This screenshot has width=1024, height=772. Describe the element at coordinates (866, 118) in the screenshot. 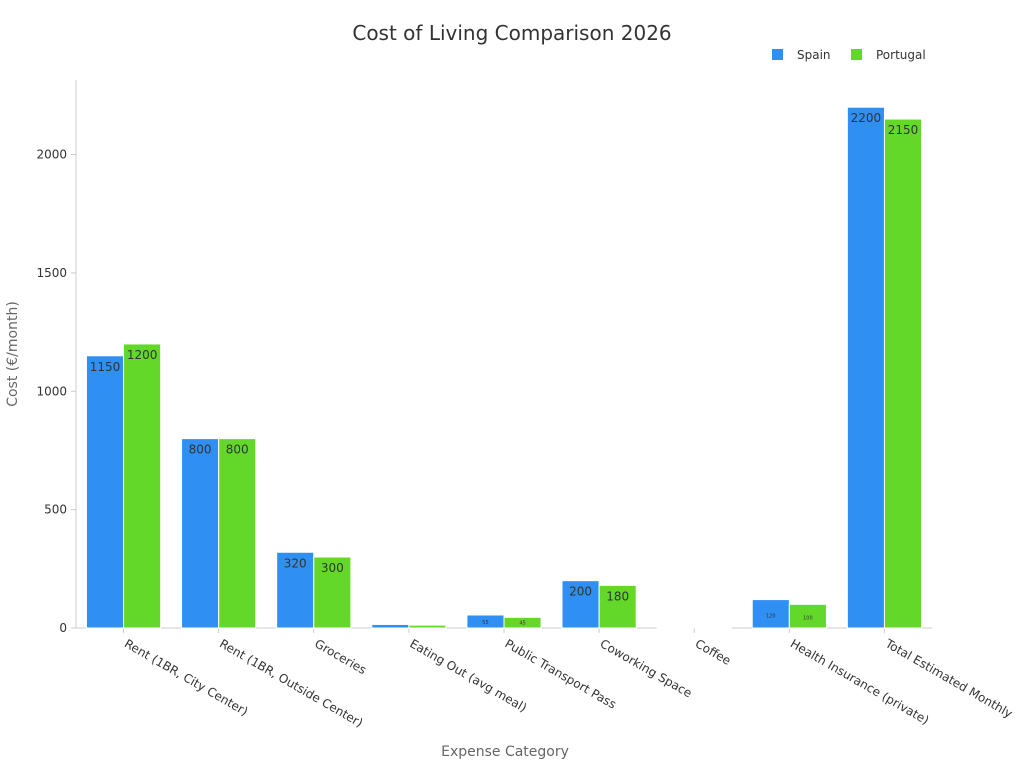

I see `bar-value-label: 2200` at that location.